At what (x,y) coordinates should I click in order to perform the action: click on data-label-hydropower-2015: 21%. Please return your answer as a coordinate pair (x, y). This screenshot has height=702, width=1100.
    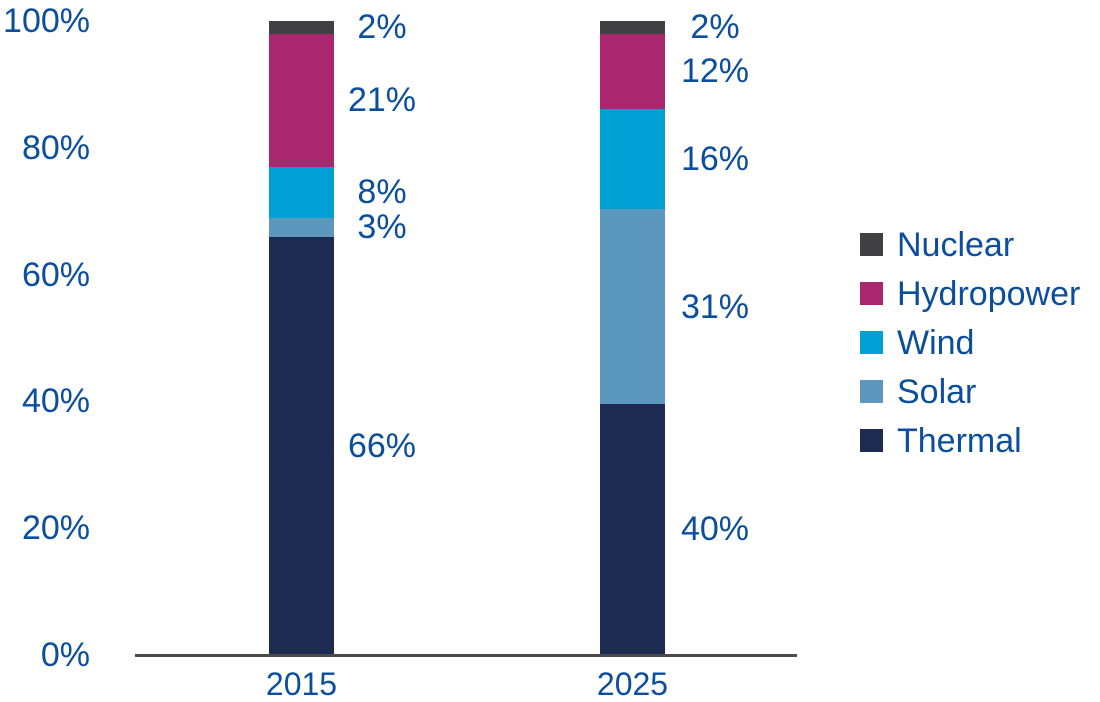
    Looking at the image, I should click on (382, 100).